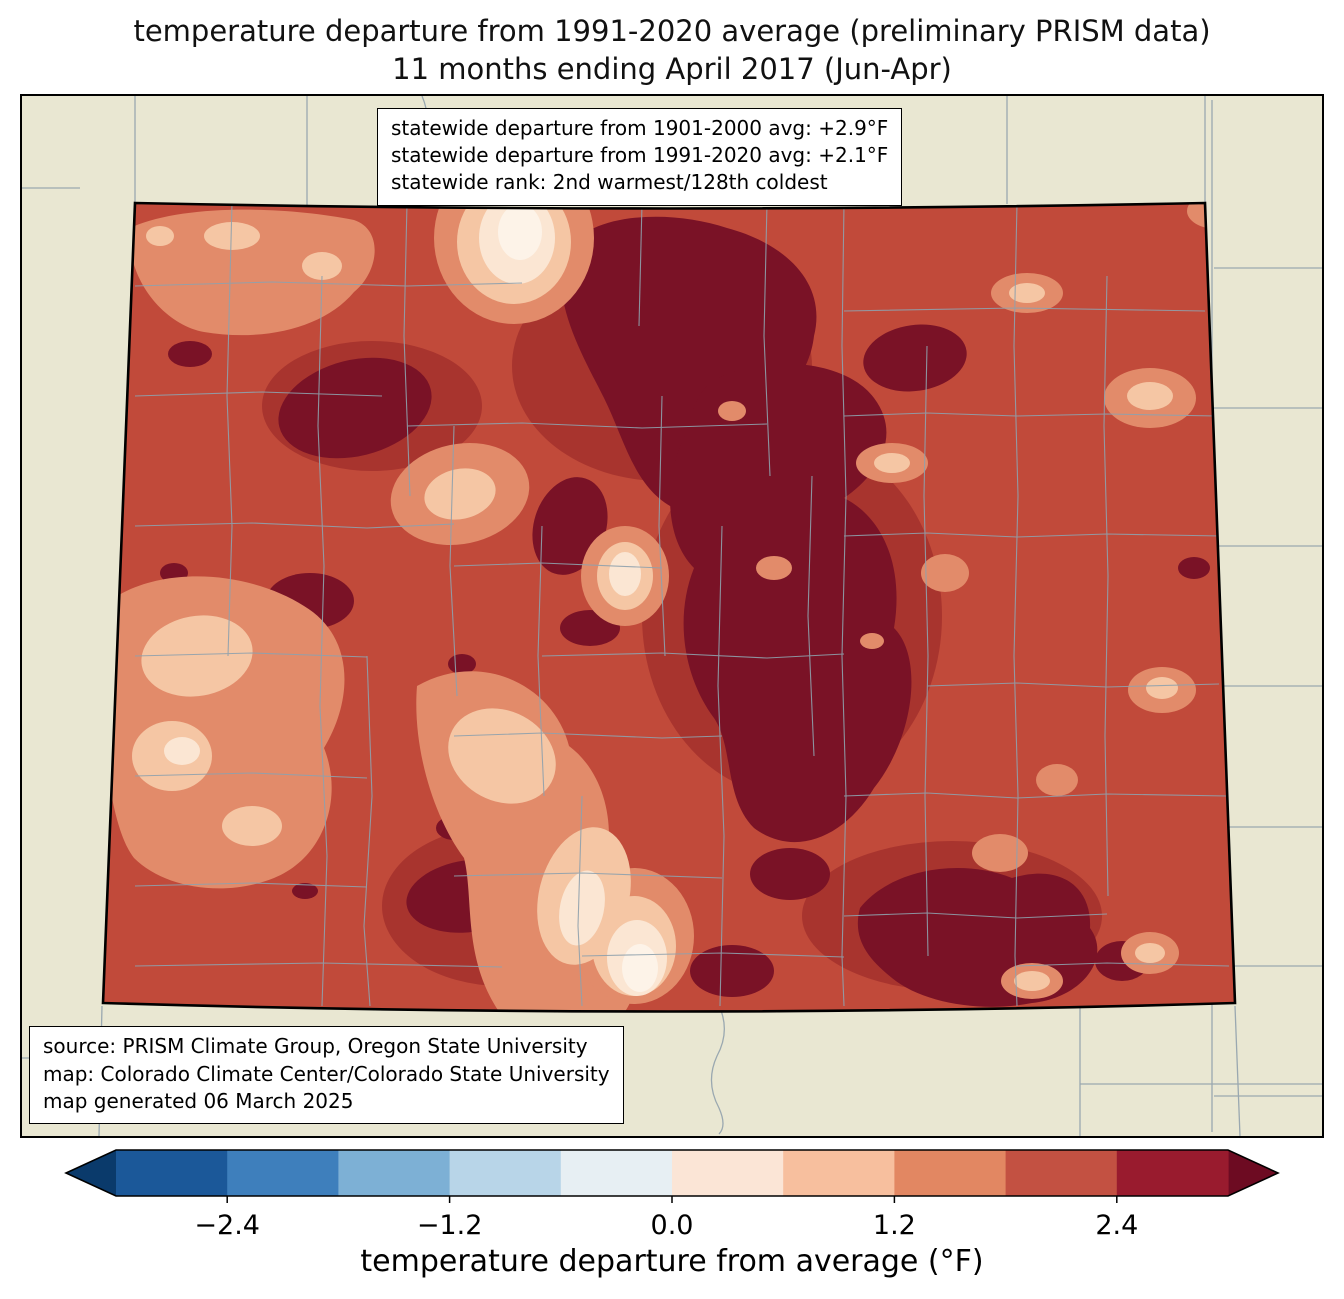  What do you see at coordinates (578, 598) in the screenshot?
I see `white-core-regions` at bounding box center [578, 598].